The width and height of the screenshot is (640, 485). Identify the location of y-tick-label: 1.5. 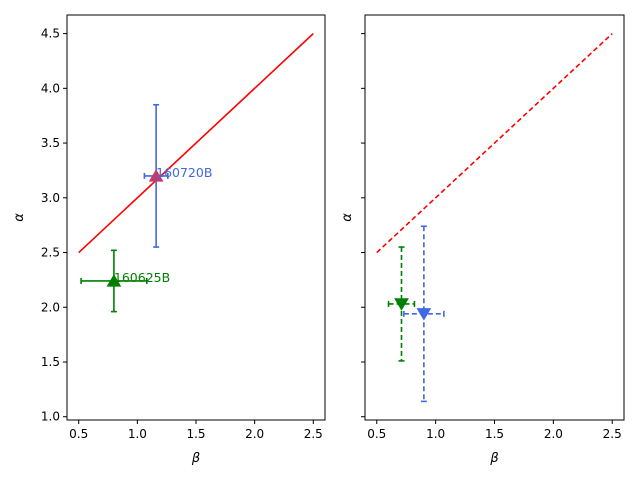
(50, 362).